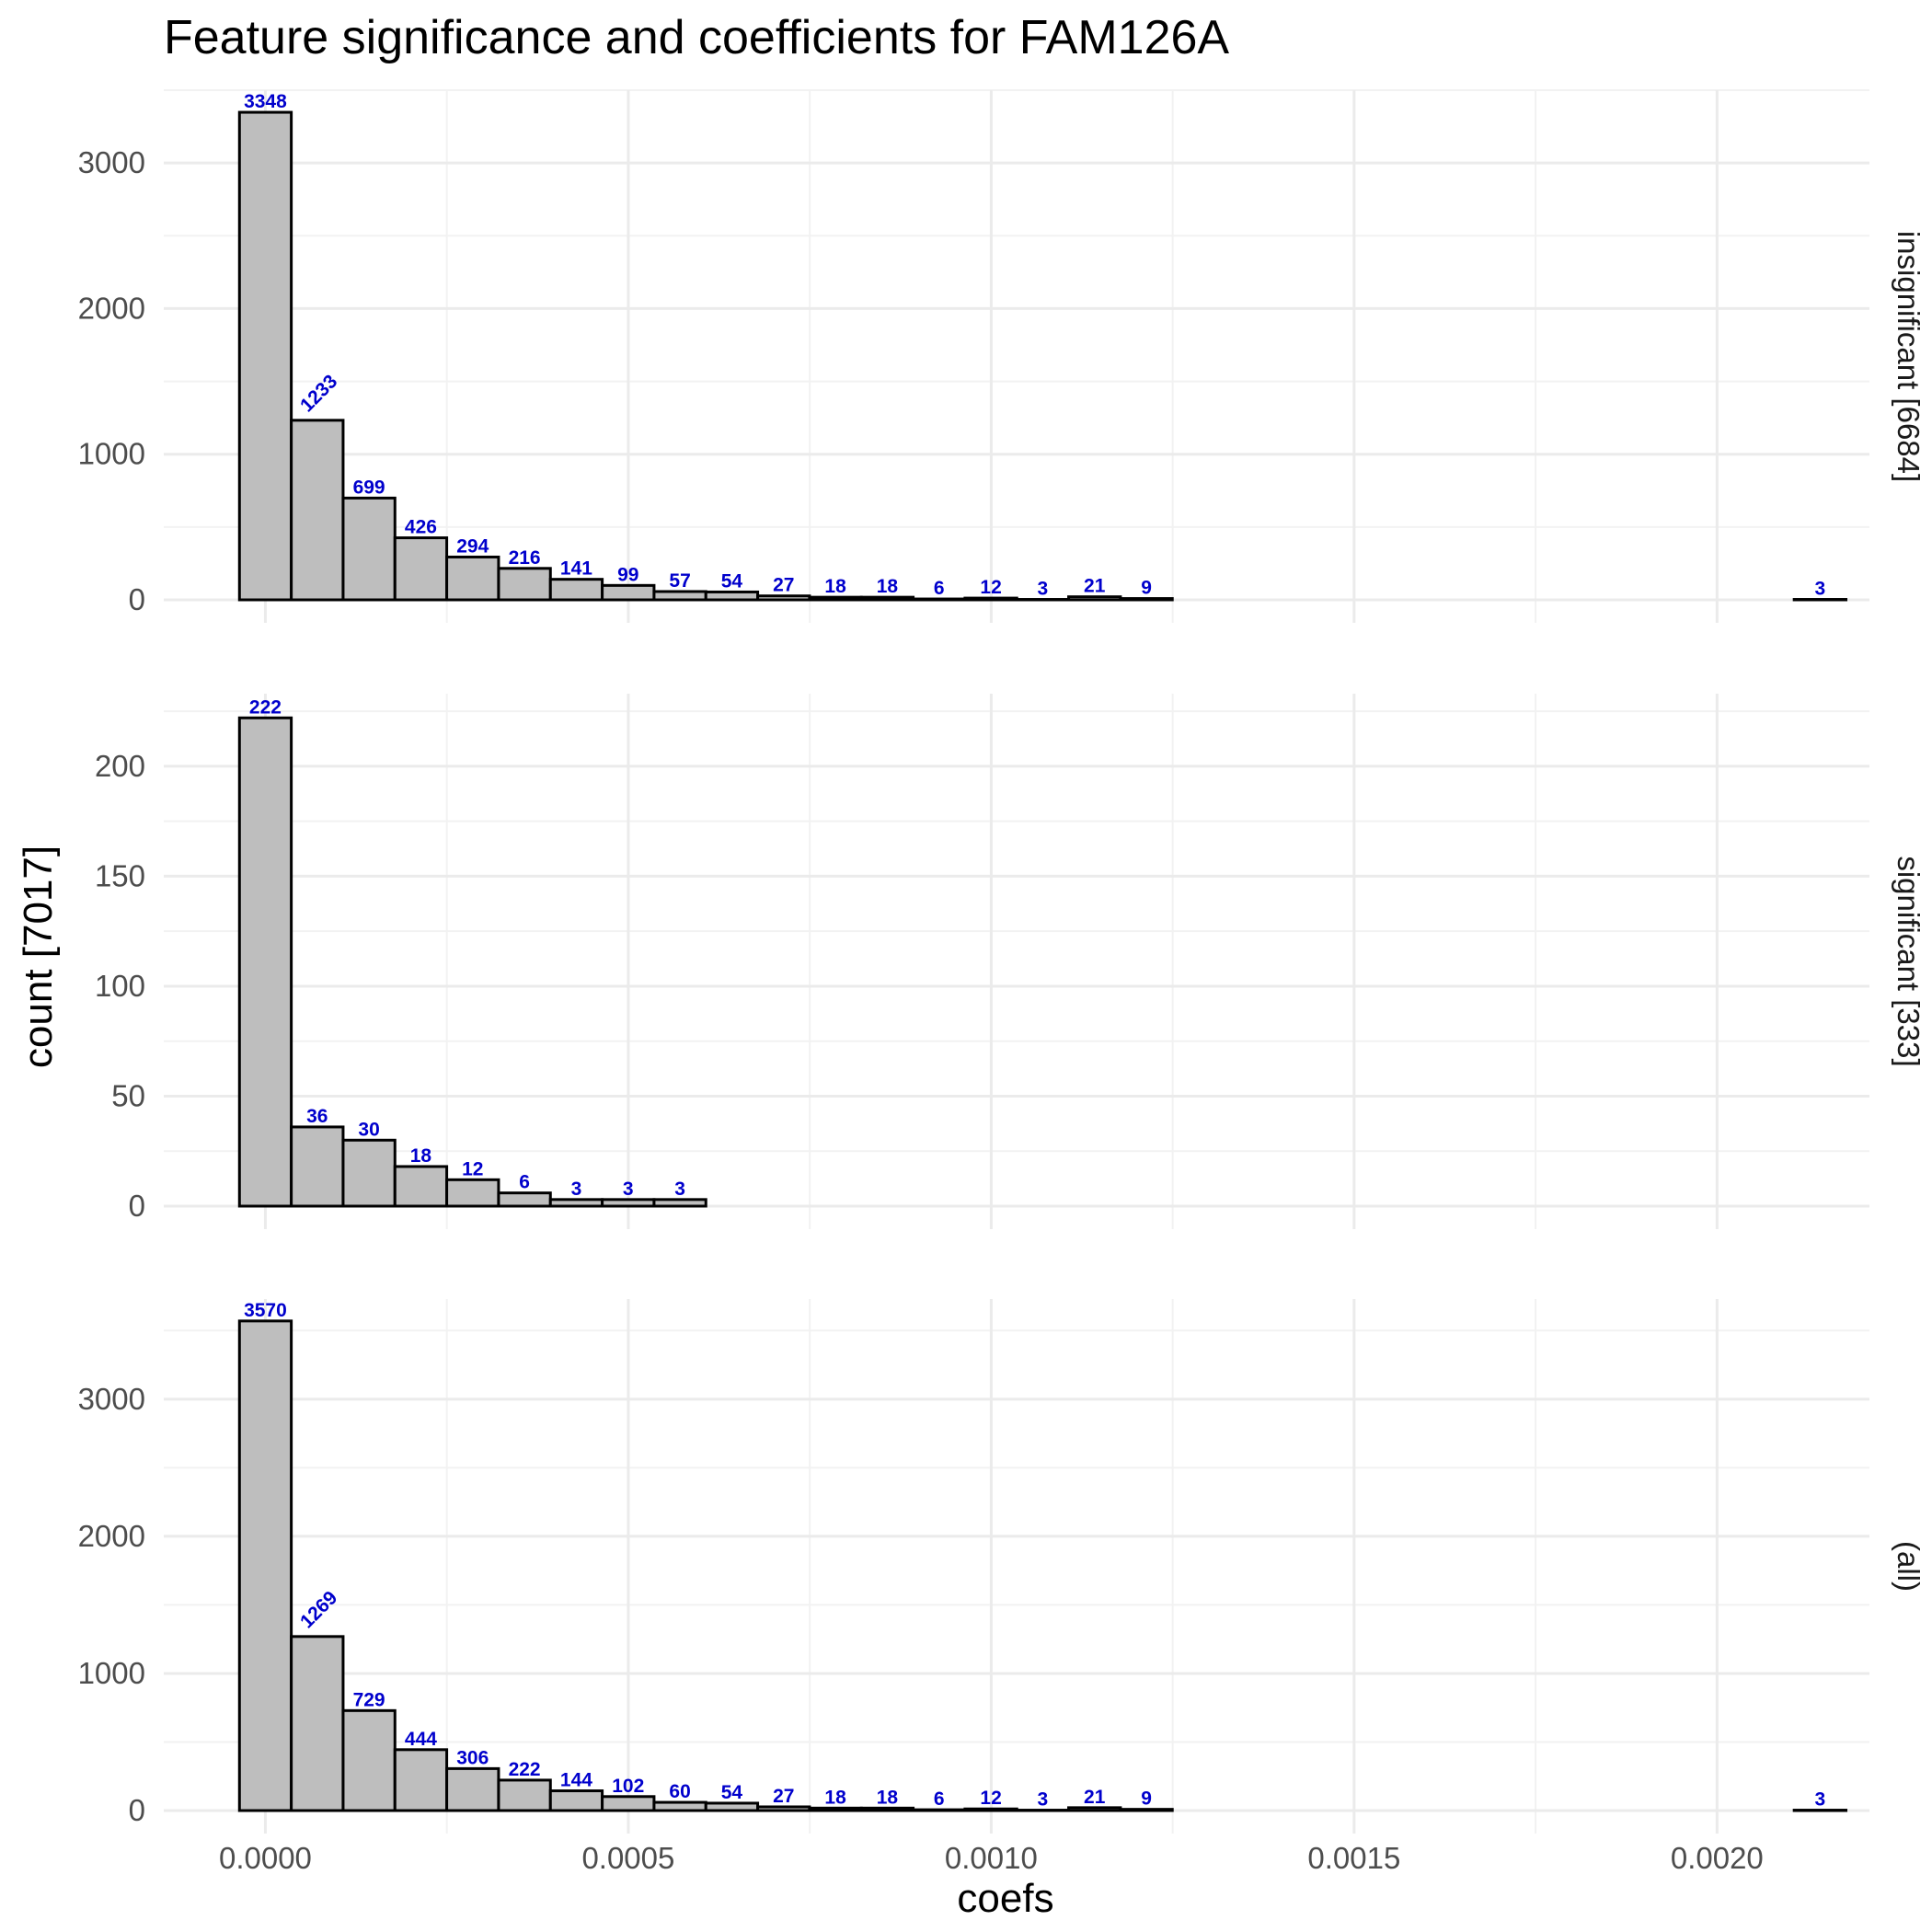 This screenshot has height=1932, width=1932. What do you see at coordinates (1005, 1898) in the screenshot?
I see `x-axis-title: coefs` at bounding box center [1005, 1898].